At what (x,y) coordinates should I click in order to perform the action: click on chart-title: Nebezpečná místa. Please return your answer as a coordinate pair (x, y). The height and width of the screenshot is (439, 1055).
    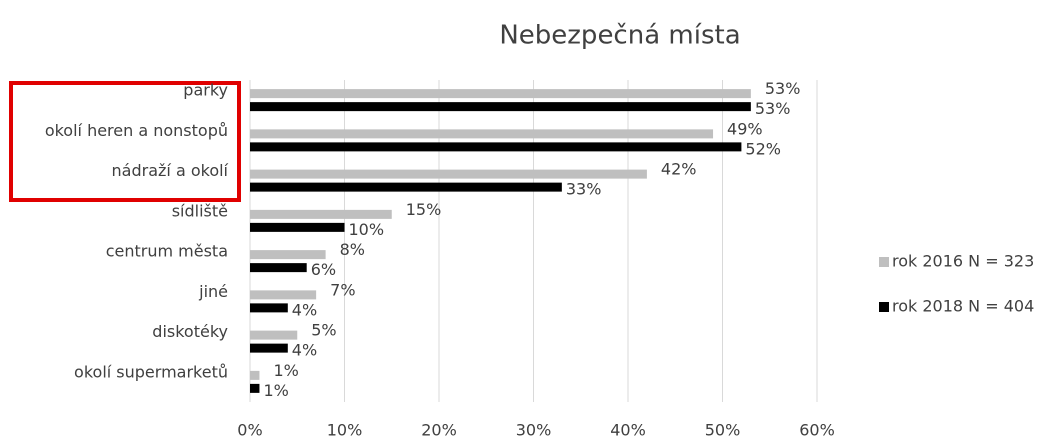
    Looking at the image, I should click on (619, 36).